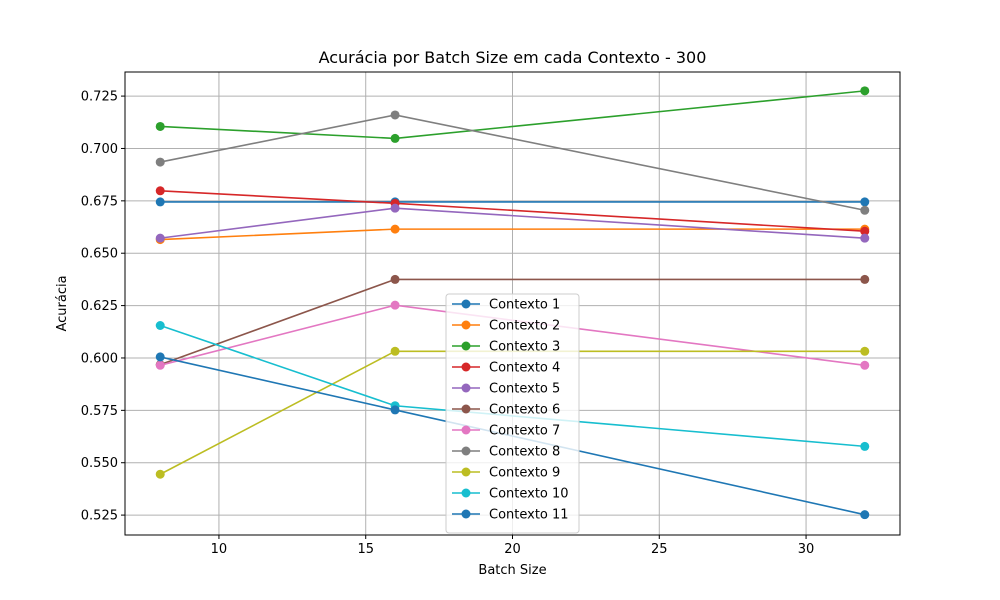  I want to click on legend-item: Contexto 4, so click(506, 368).